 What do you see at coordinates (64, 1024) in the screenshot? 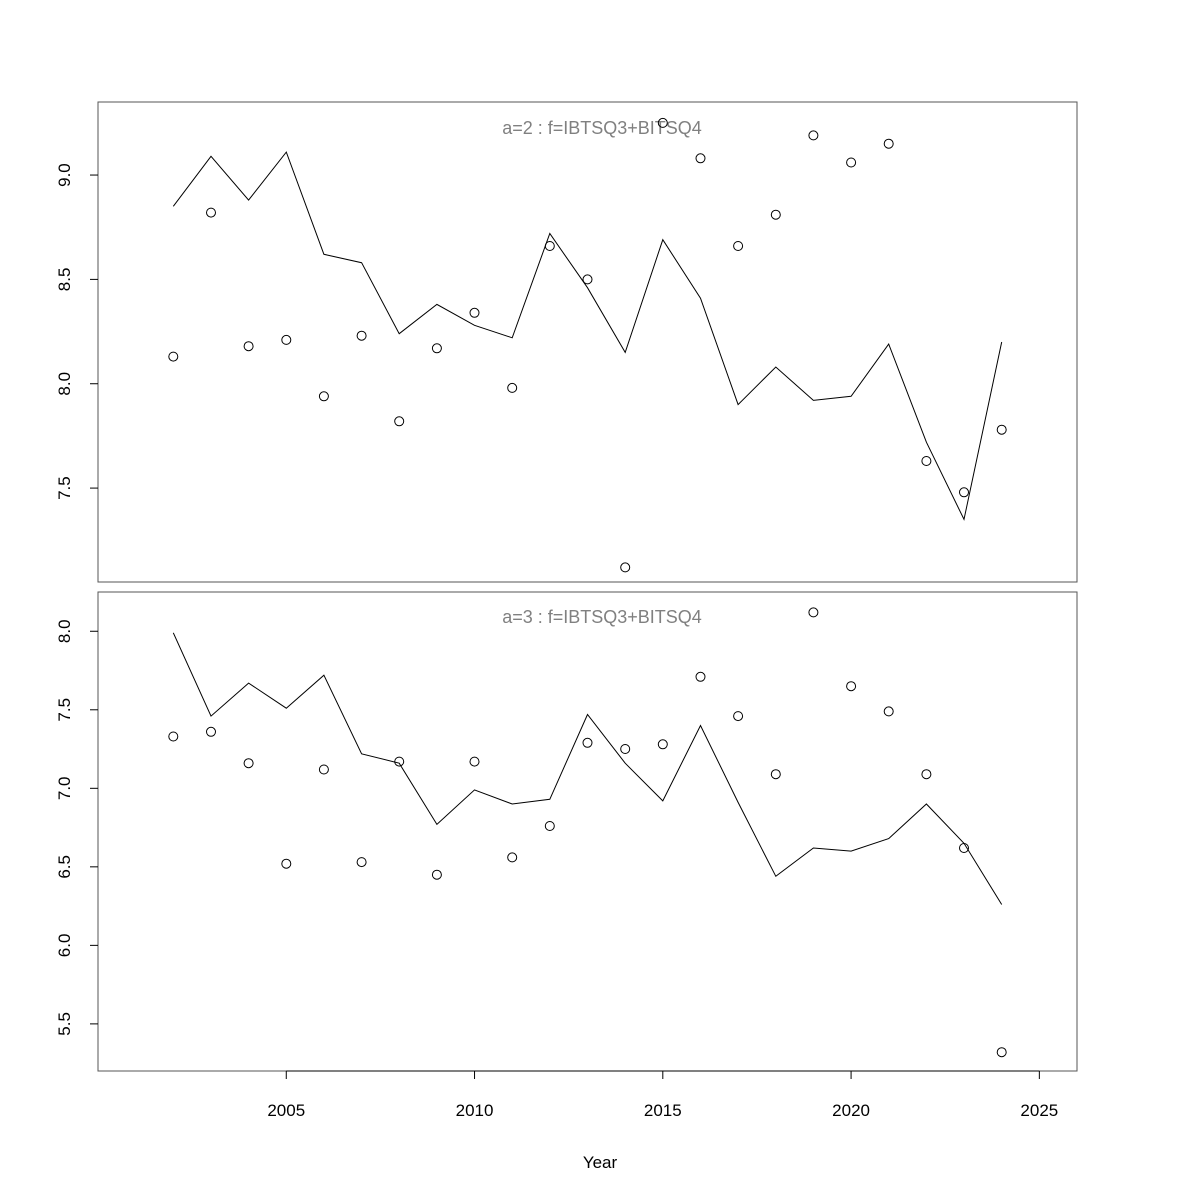
I see `y-tick-label: 5.5` at bounding box center [64, 1024].